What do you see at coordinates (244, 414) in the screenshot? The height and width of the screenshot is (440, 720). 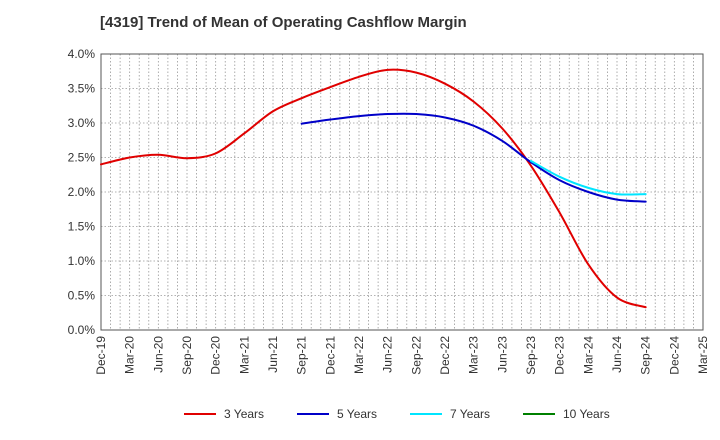 I see `legend-label: 3 Years` at bounding box center [244, 414].